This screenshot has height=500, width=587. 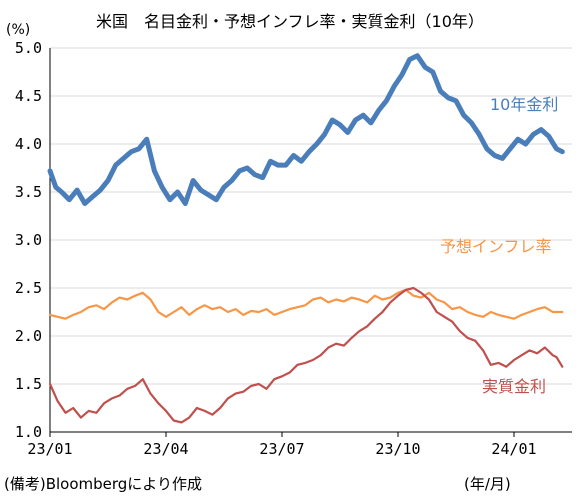 I want to click on y-tick-label: 3.0, so click(x=28, y=240).